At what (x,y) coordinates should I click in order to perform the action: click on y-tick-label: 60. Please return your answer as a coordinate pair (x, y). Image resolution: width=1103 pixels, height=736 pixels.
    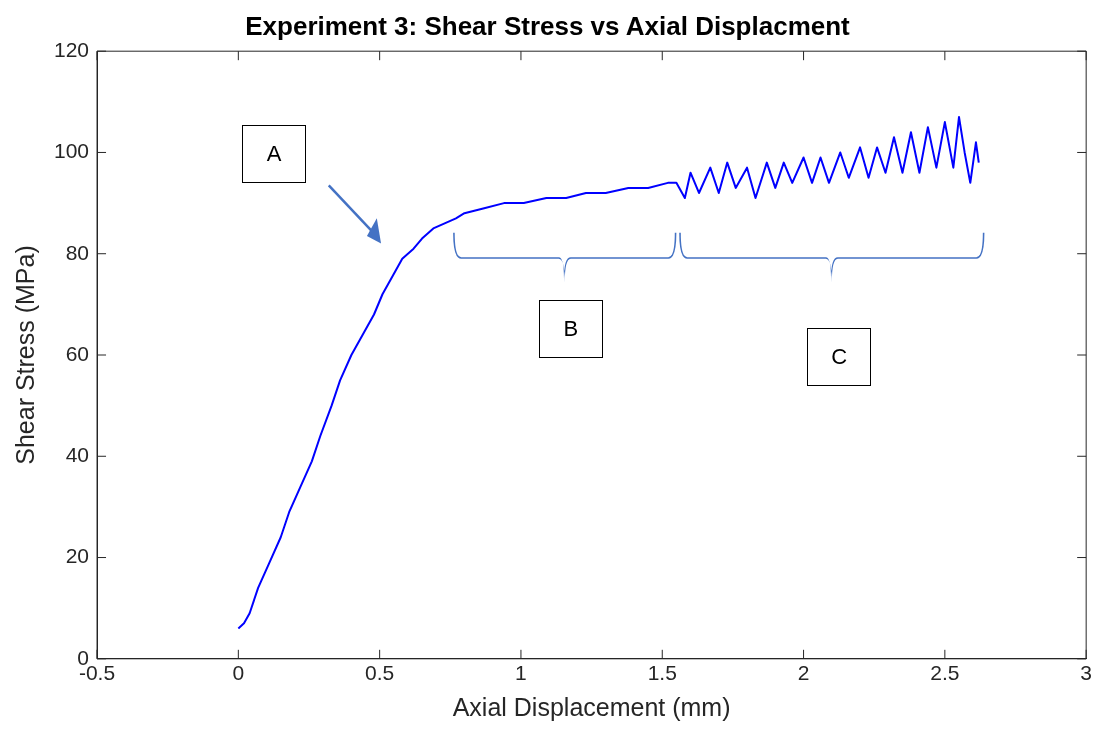
    Looking at the image, I should click on (77, 353).